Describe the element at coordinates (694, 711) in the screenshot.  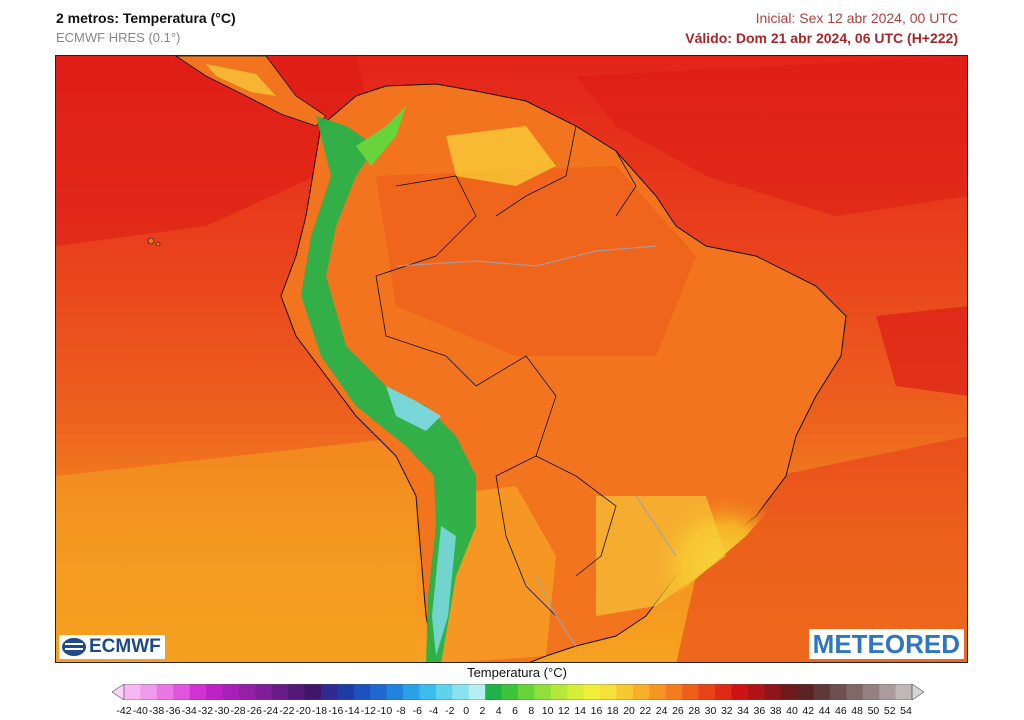
I see `legend-tick-label: 28` at that location.